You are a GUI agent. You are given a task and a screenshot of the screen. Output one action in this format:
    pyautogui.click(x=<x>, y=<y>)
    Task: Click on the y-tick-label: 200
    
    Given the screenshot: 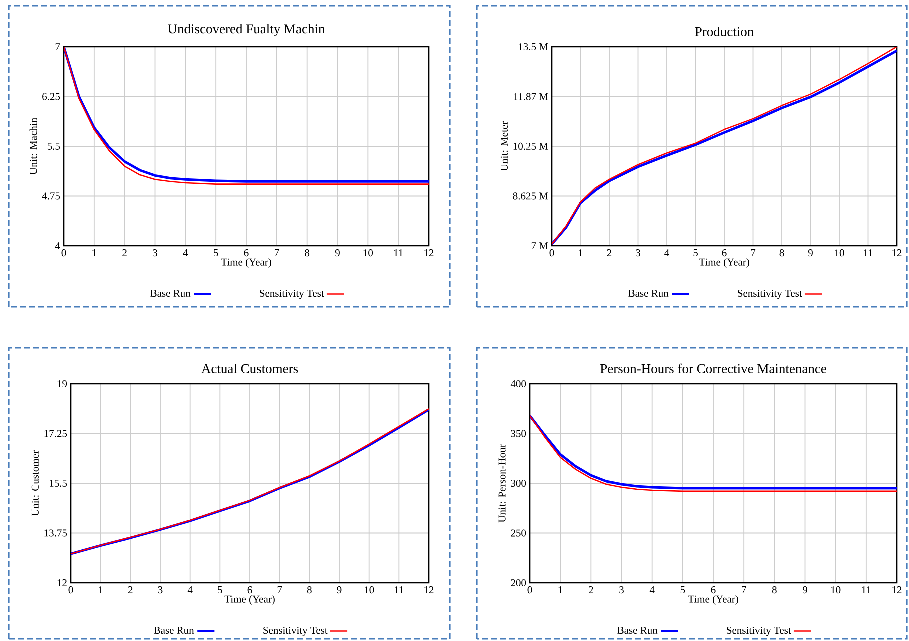 What is the action you would take?
    pyautogui.click(x=518, y=583)
    